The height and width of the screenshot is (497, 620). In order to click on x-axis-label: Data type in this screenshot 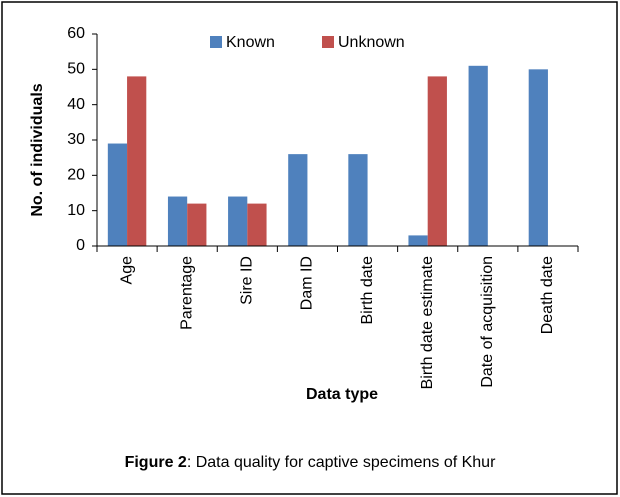, I will do `click(342, 394)`.